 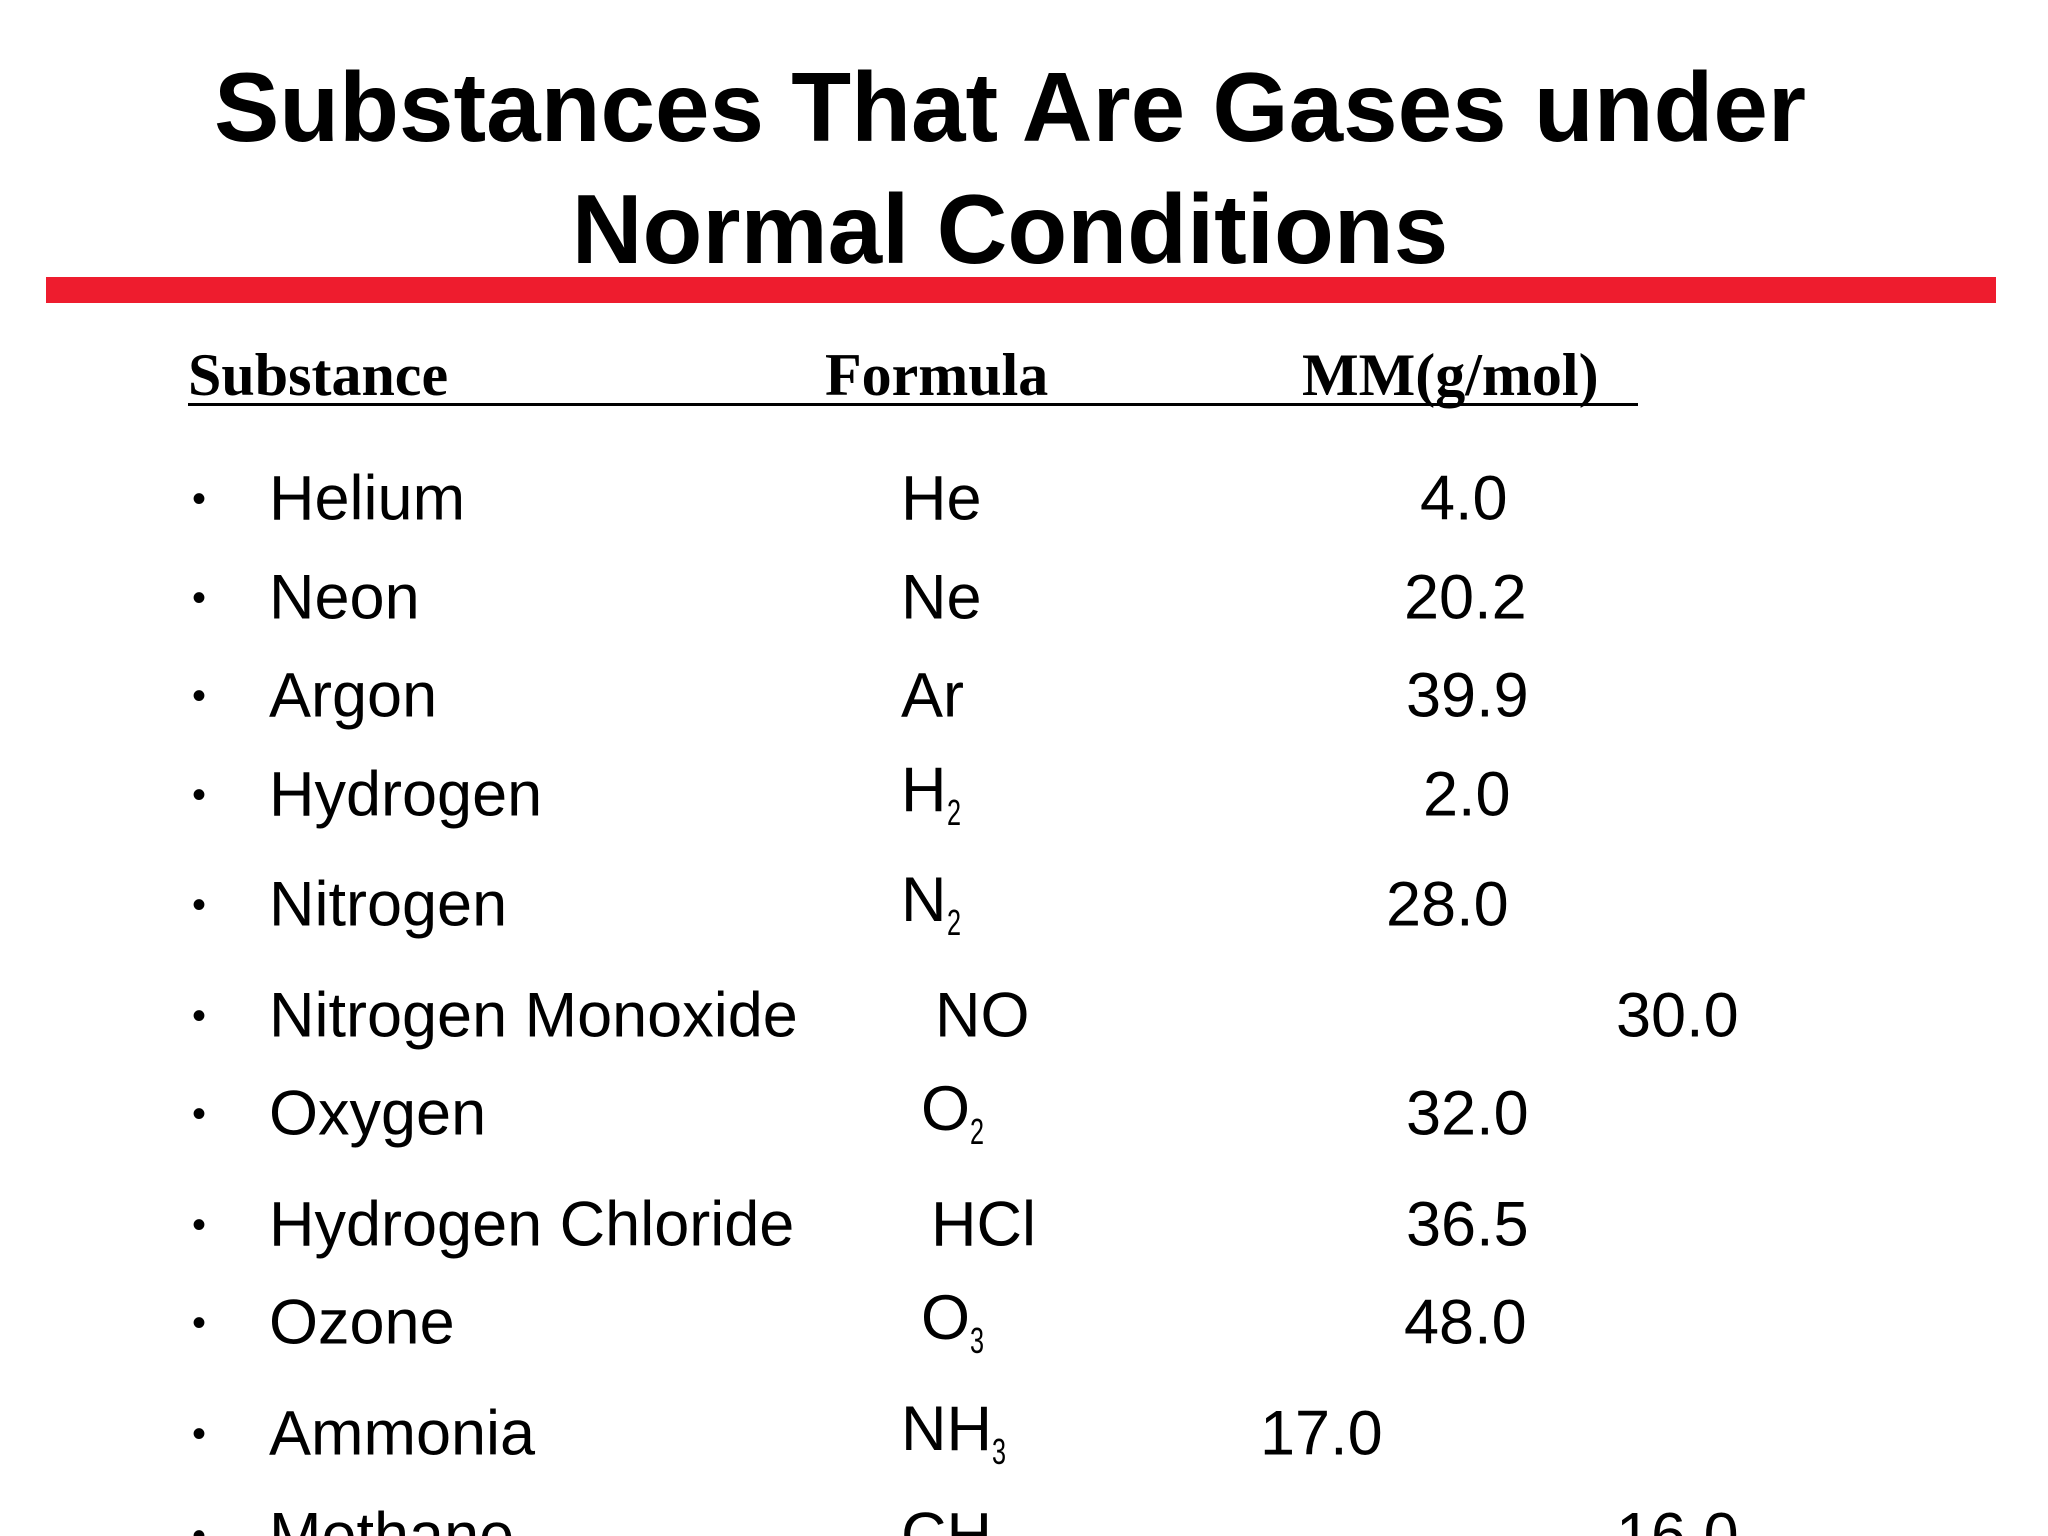 I want to click on formula-base: He, so click(x=941, y=498).